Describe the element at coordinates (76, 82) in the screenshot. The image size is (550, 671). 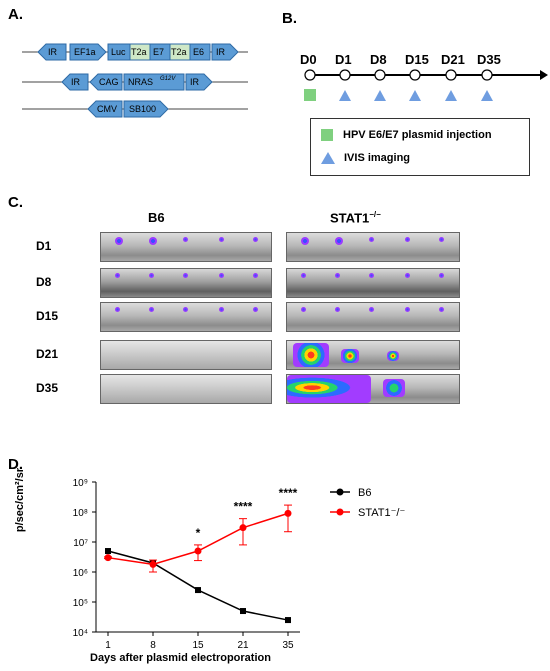
I see `construct2-ir-left: IR` at that location.